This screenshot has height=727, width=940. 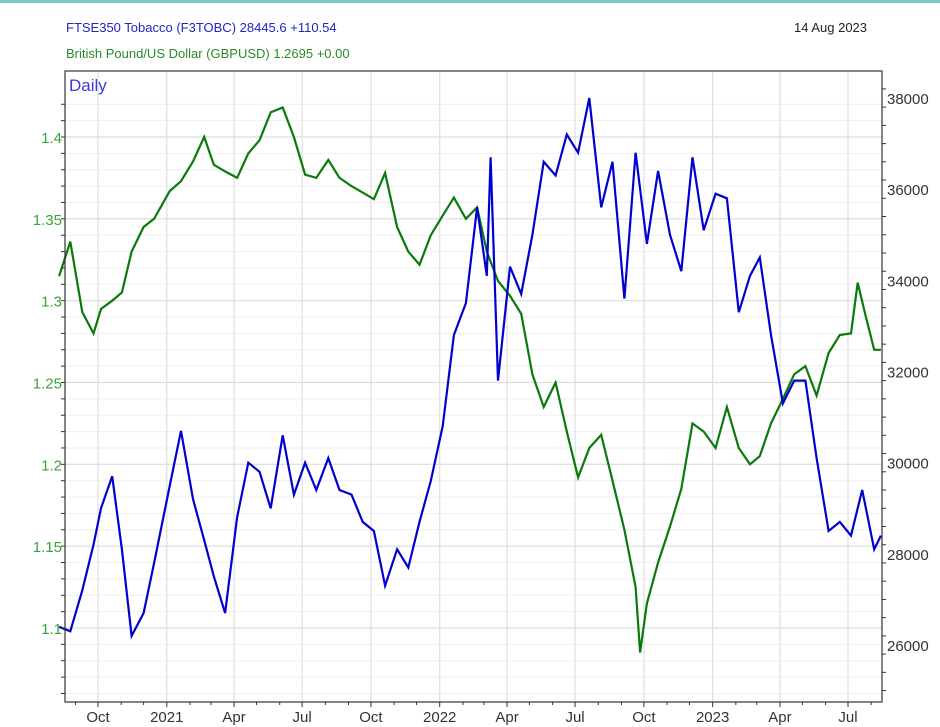 What do you see at coordinates (908, 646) in the screenshot?
I see `right-axis-tick: 26000` at bounding box center [908, 646].